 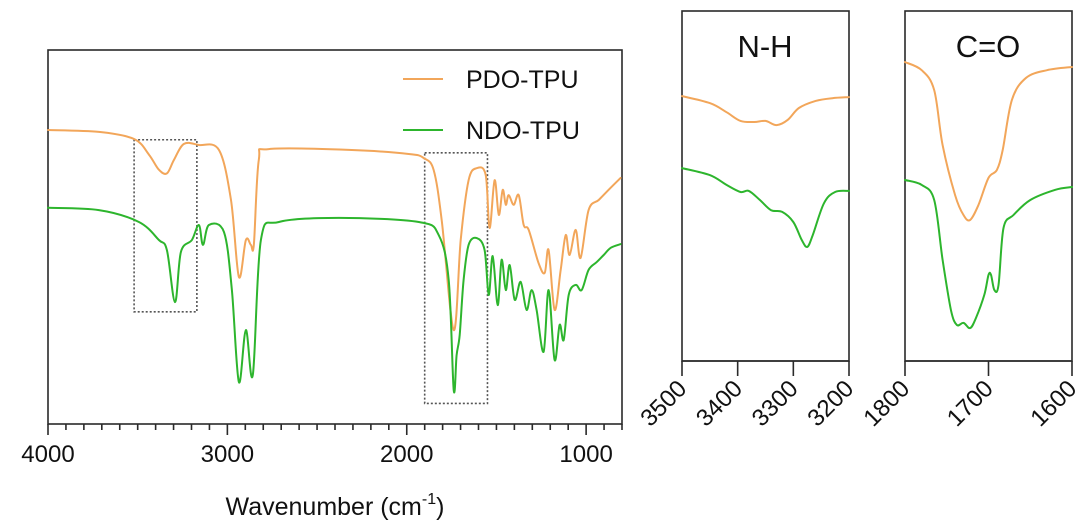 What do you see at coordinates (970, 403) in the screenshot?
I see `x-tick-label: 1700` at bounding box center [970, 403].